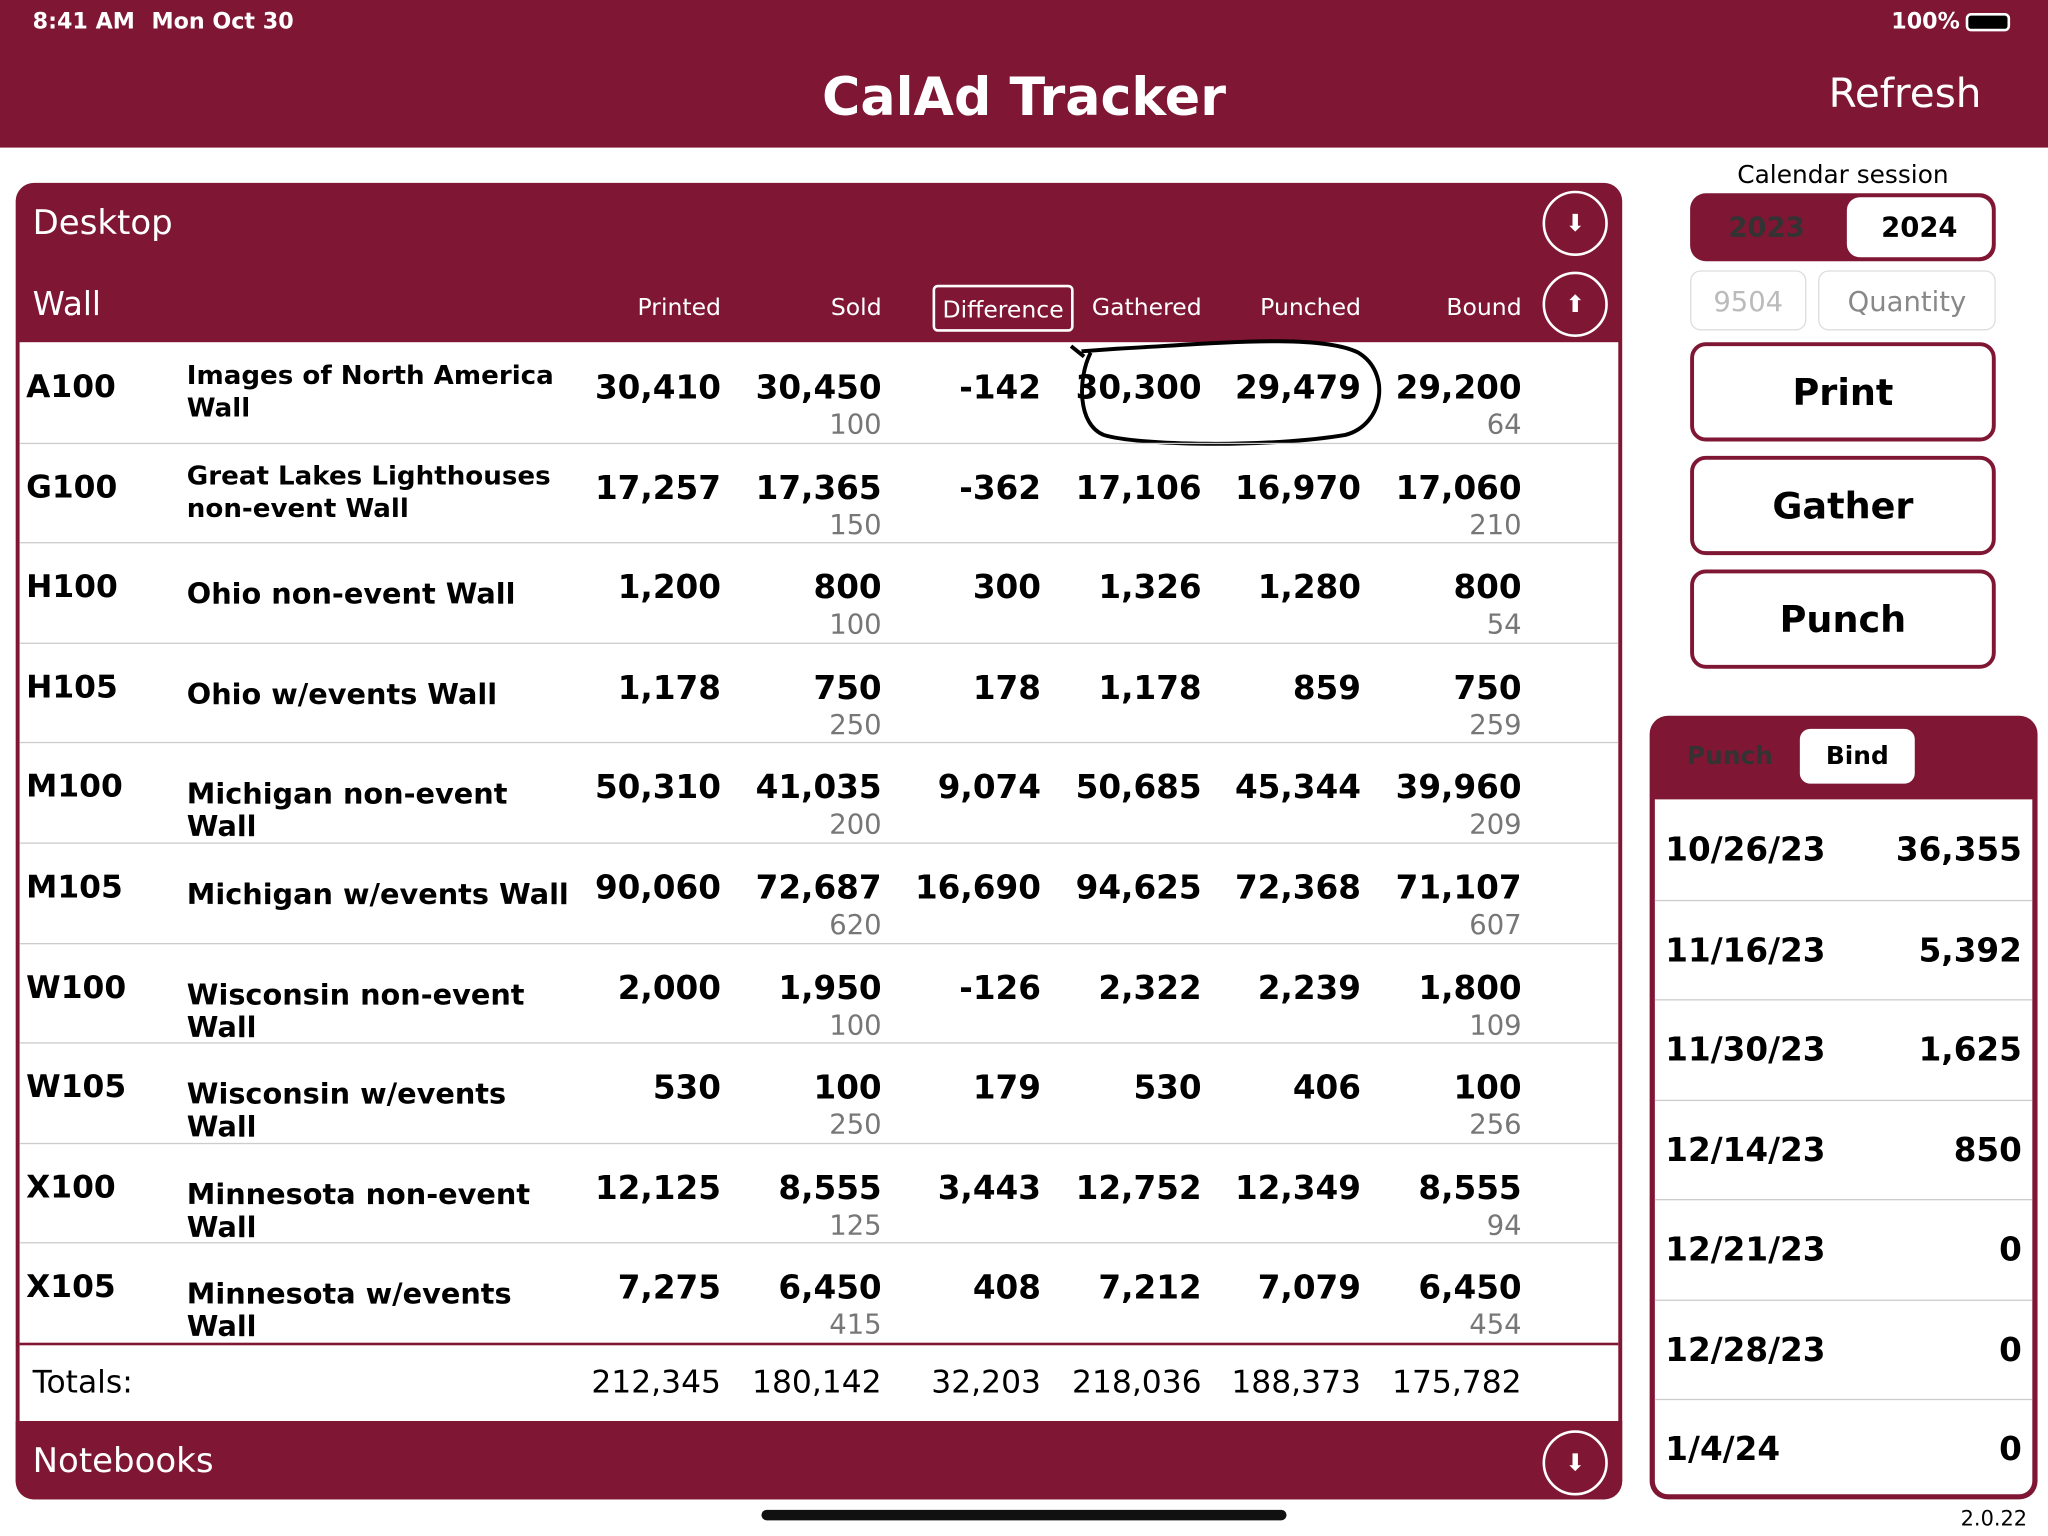  What do you see at coordinates (847, 1087) in the screenshot?
I see `row-value: 100` at bounding box center [847, 1087].